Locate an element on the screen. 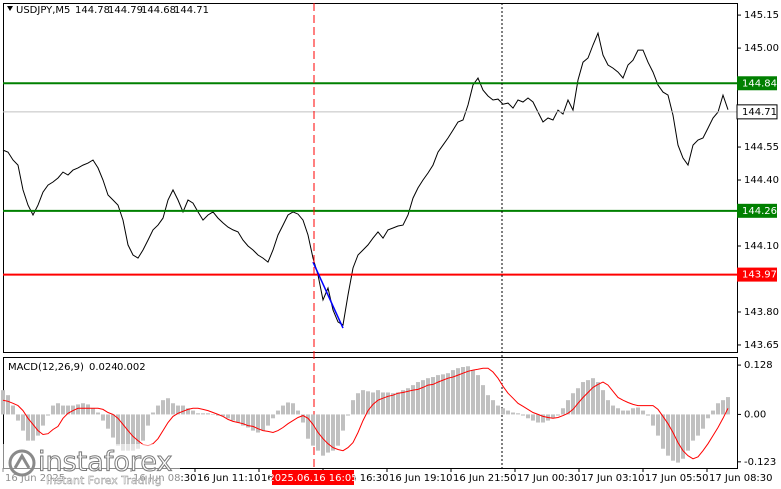 The height and width of the screenshot is (489, 781). y-tick-label: 144.55 is located at coordinates (761, 147).